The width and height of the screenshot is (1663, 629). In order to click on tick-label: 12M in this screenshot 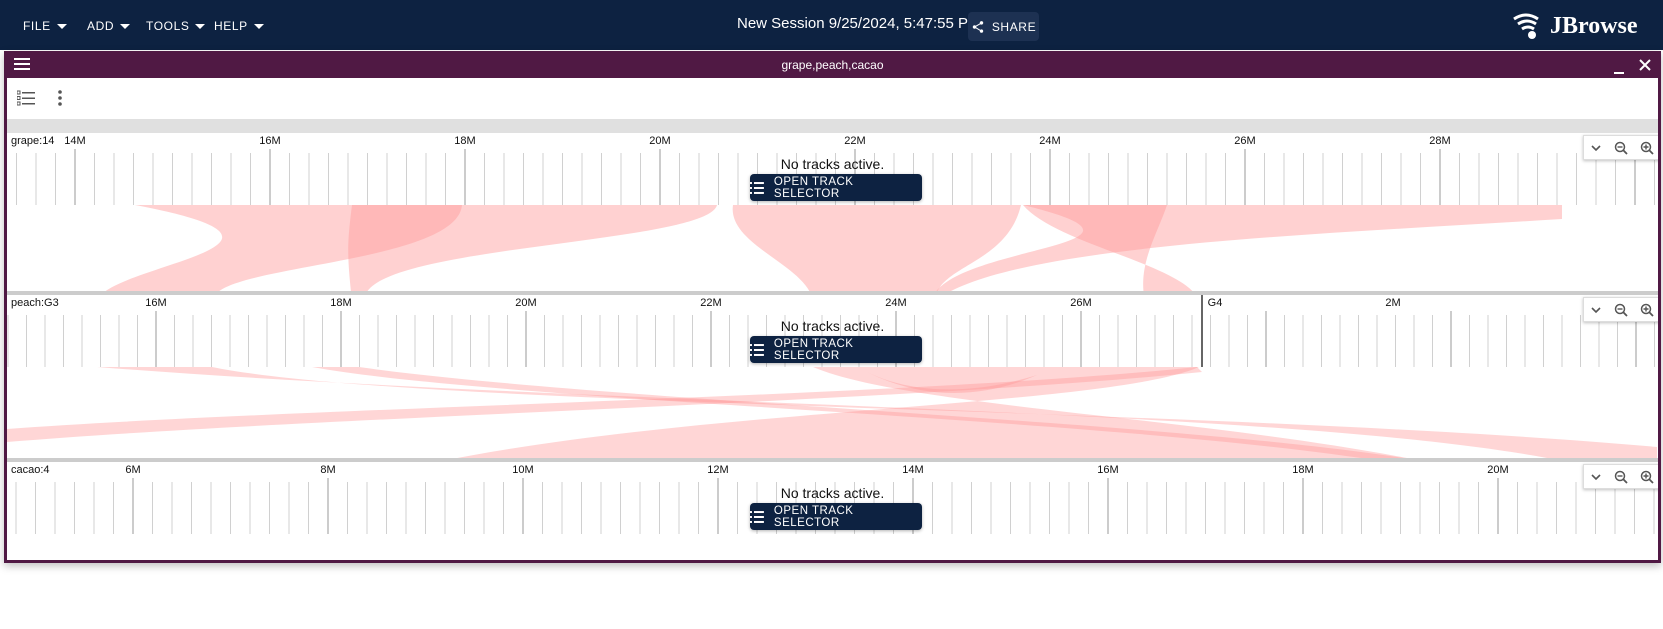, I will do `click(718, 470)`.